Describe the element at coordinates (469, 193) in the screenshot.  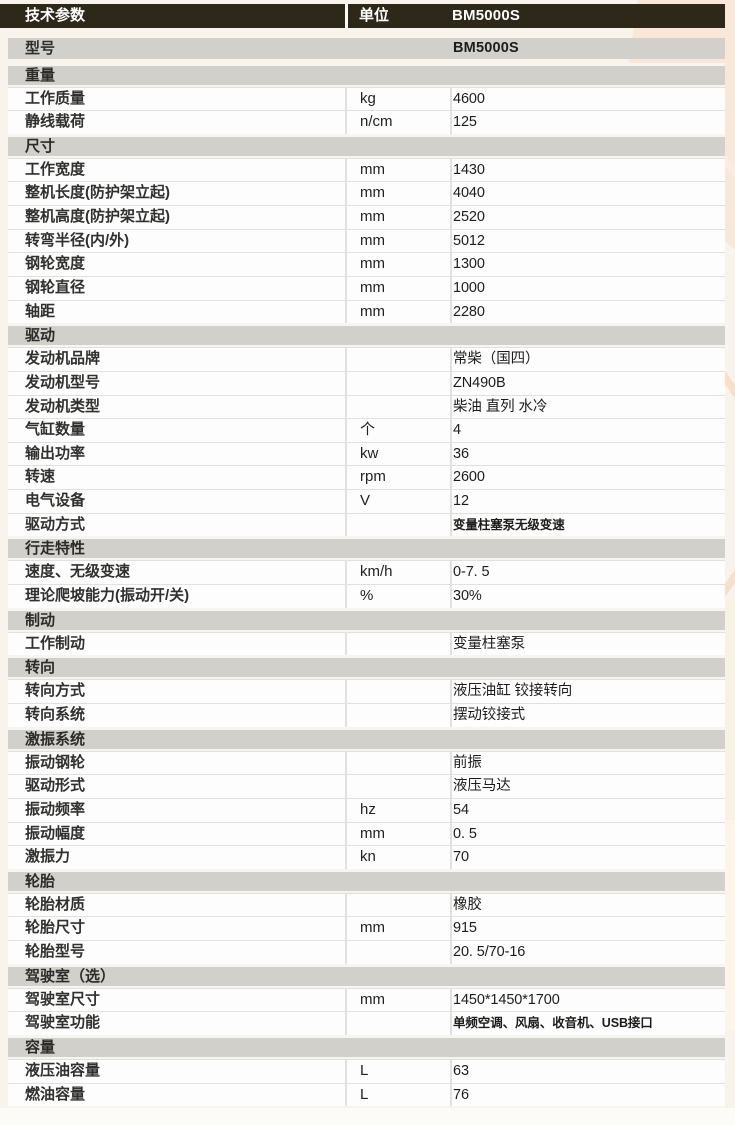
I see `spec-value: 4040` at that location.